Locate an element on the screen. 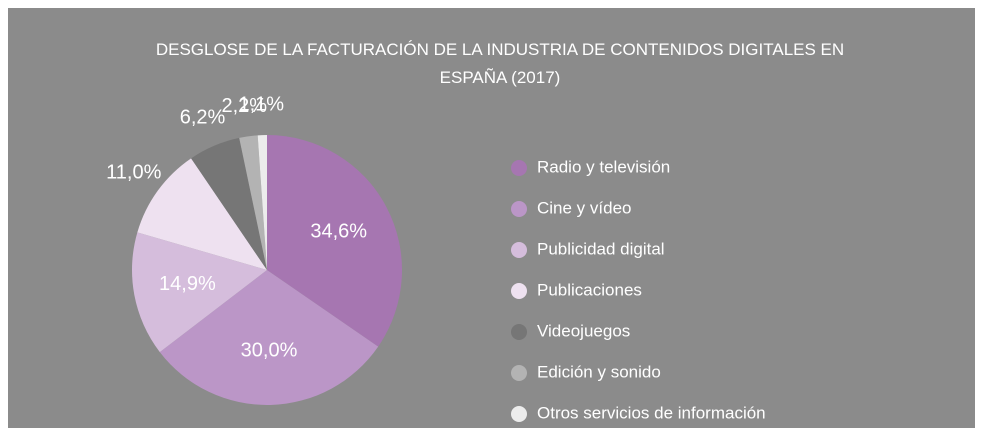 The image size is (983, 436). legend-label: Videojuegos is located at coordinates (583, 330).